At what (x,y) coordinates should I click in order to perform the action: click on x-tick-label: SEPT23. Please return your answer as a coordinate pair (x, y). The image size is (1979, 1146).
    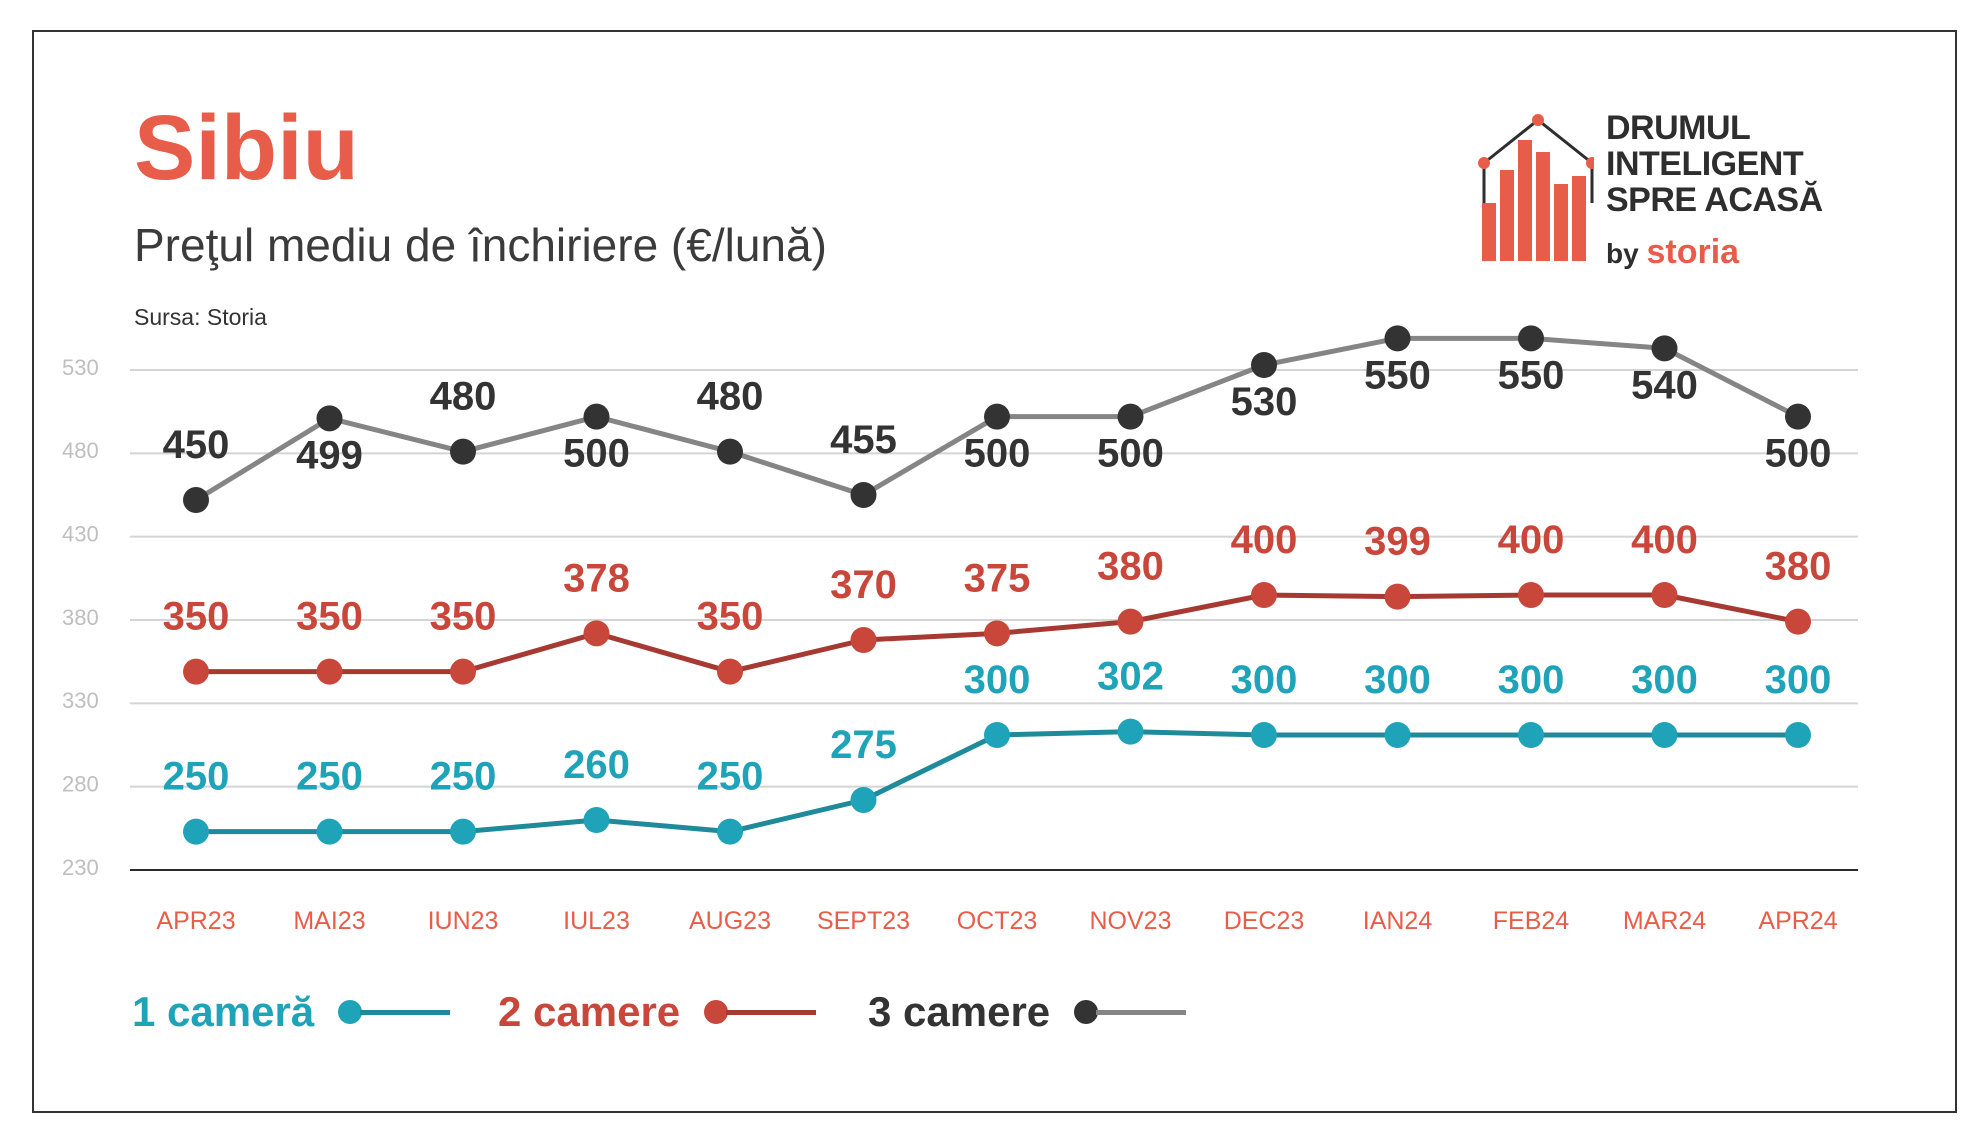
    Looking at the image, I should click on (863, 921).